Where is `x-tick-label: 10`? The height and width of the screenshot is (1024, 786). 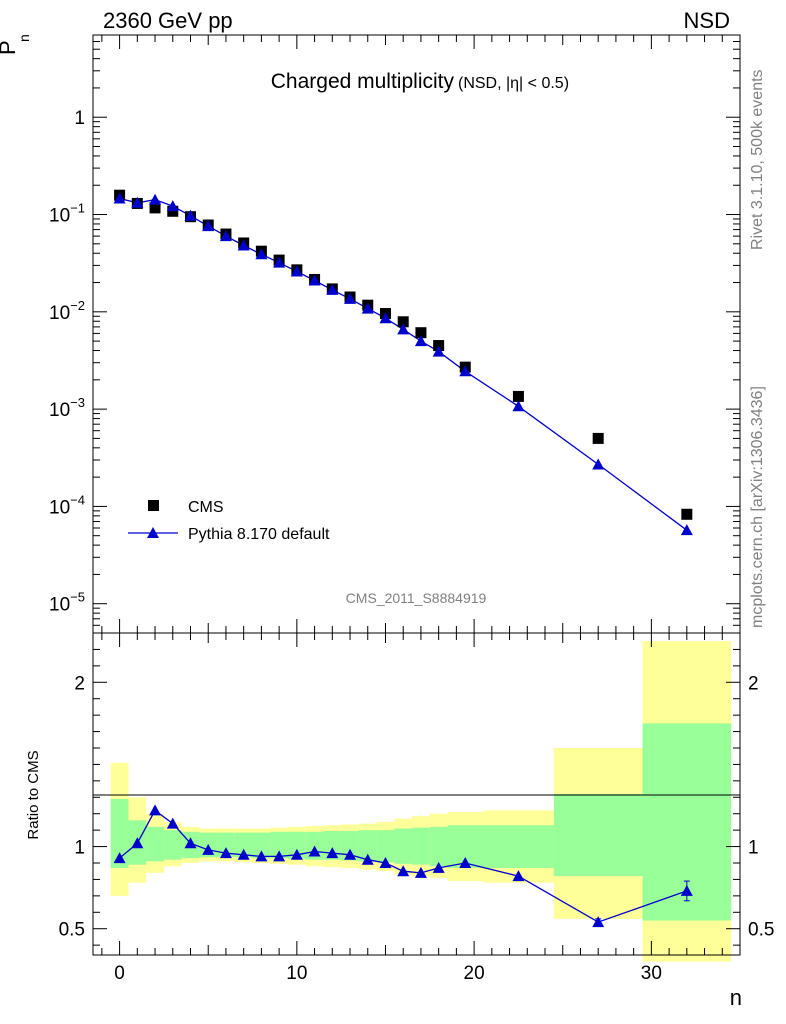 x-tick-label: 10 is located at coordinates (296, 973).